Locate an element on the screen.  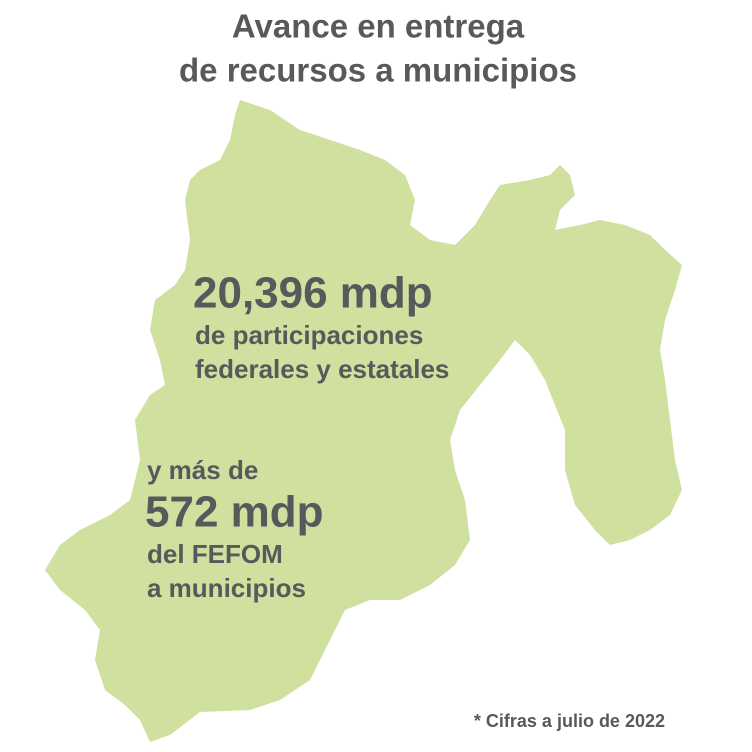
title-line: de recursos a municipios is located at coordinates (378, 70).